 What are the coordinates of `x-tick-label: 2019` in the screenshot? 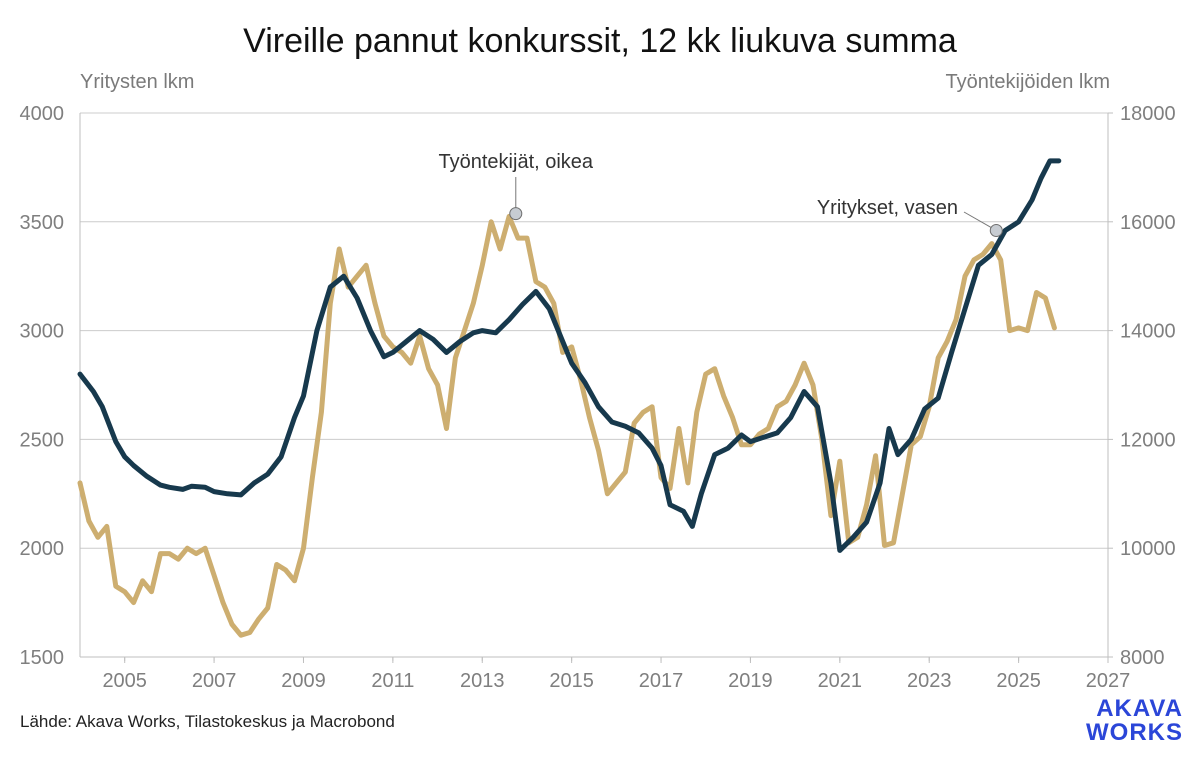 It's located at (750, 681).